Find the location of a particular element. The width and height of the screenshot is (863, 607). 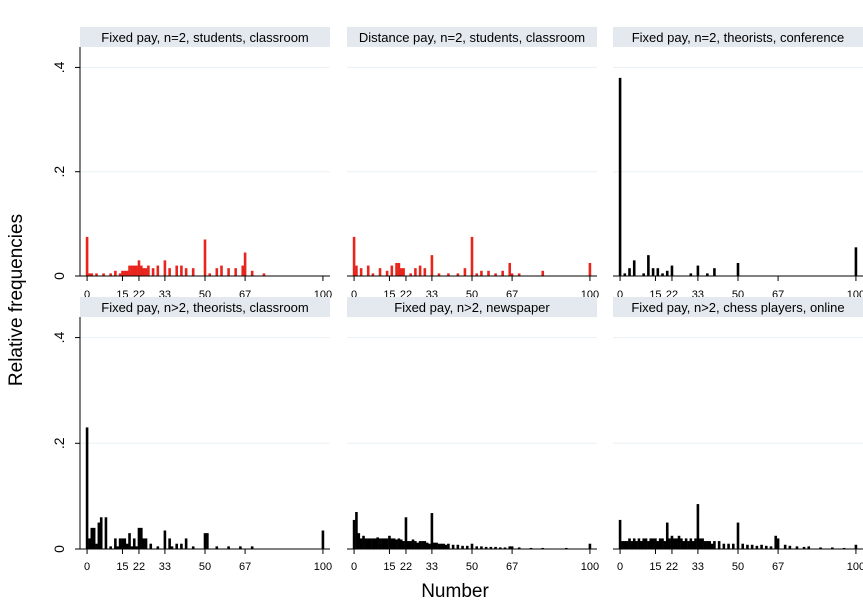

y-tick-label: 0 is located at coordinates (59, 549).